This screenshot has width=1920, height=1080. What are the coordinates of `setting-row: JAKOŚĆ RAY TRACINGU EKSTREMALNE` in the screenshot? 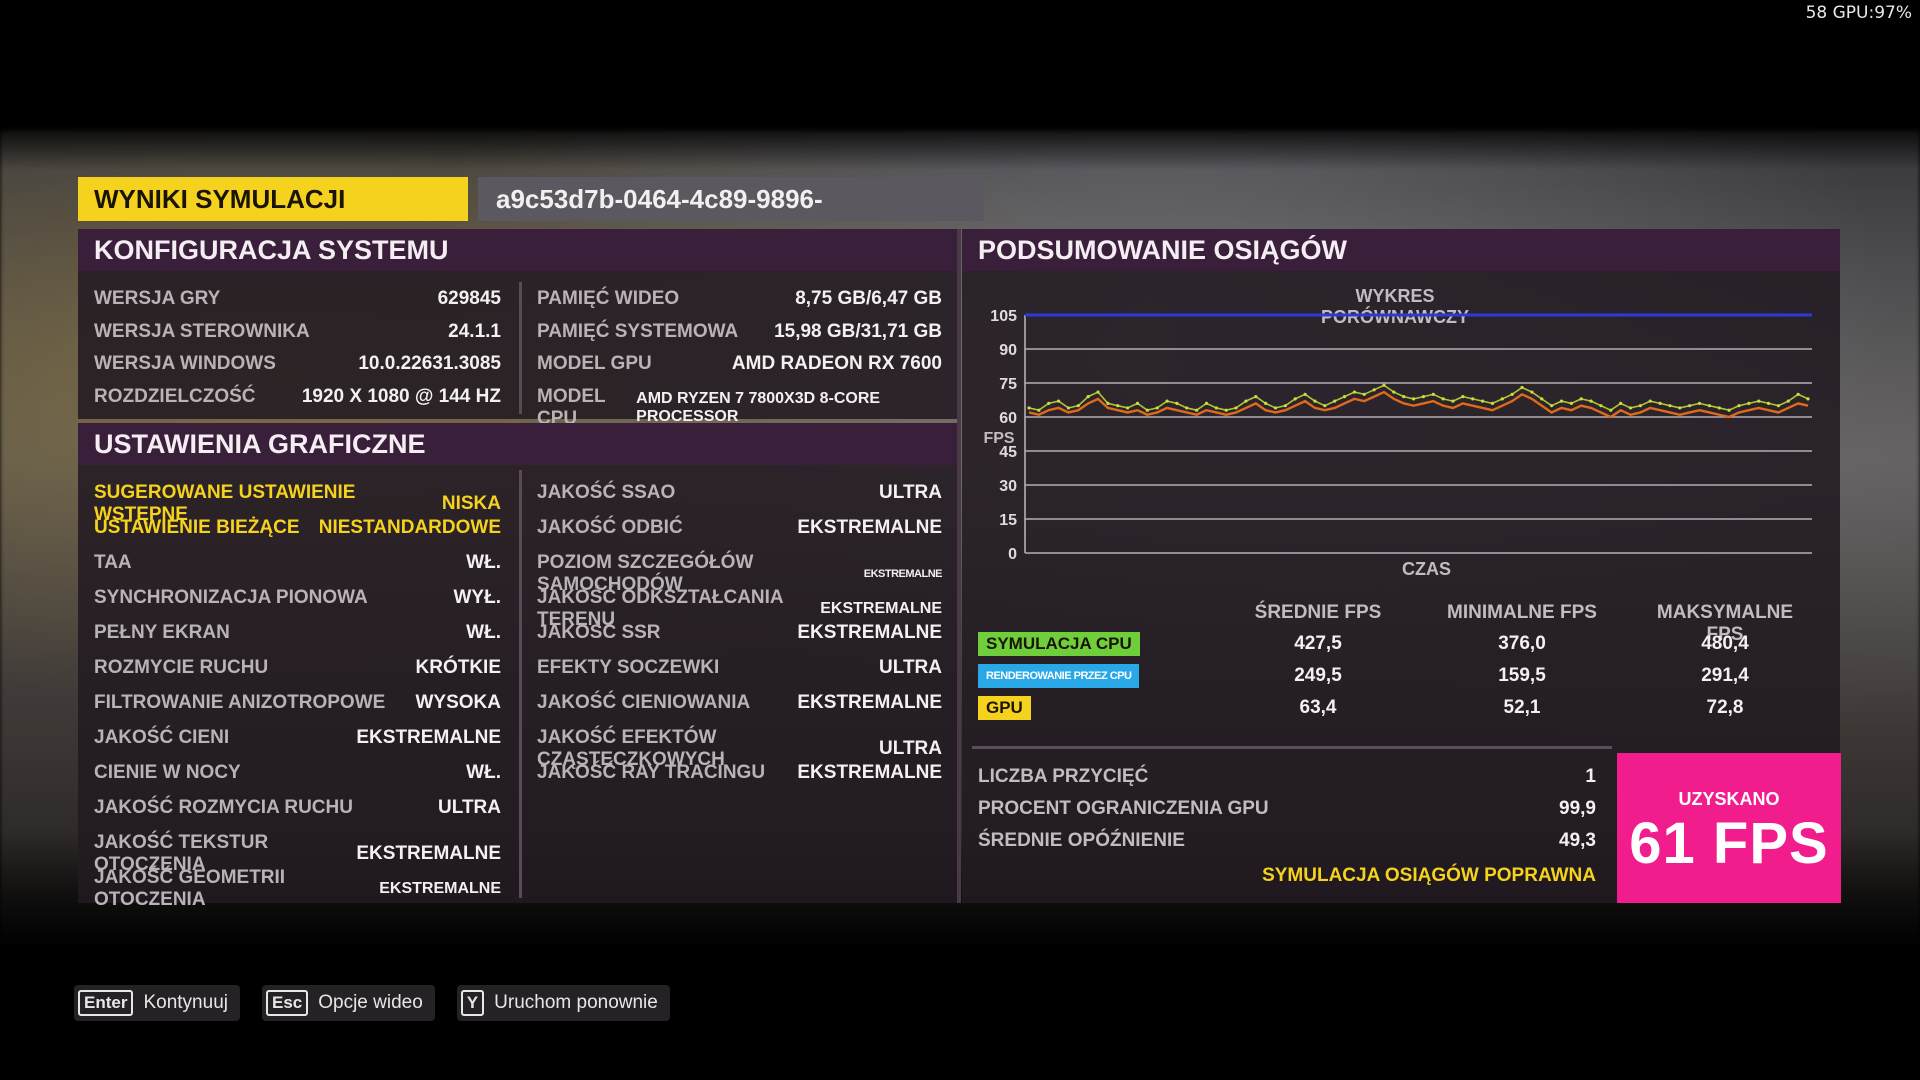 It's located at (739, 773).